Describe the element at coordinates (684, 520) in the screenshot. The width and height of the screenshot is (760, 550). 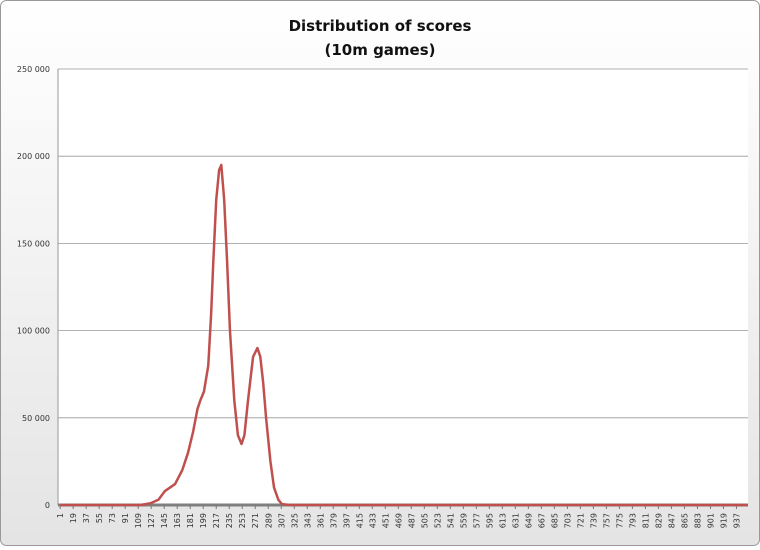
I see `x-tick-label: 865` at that location.